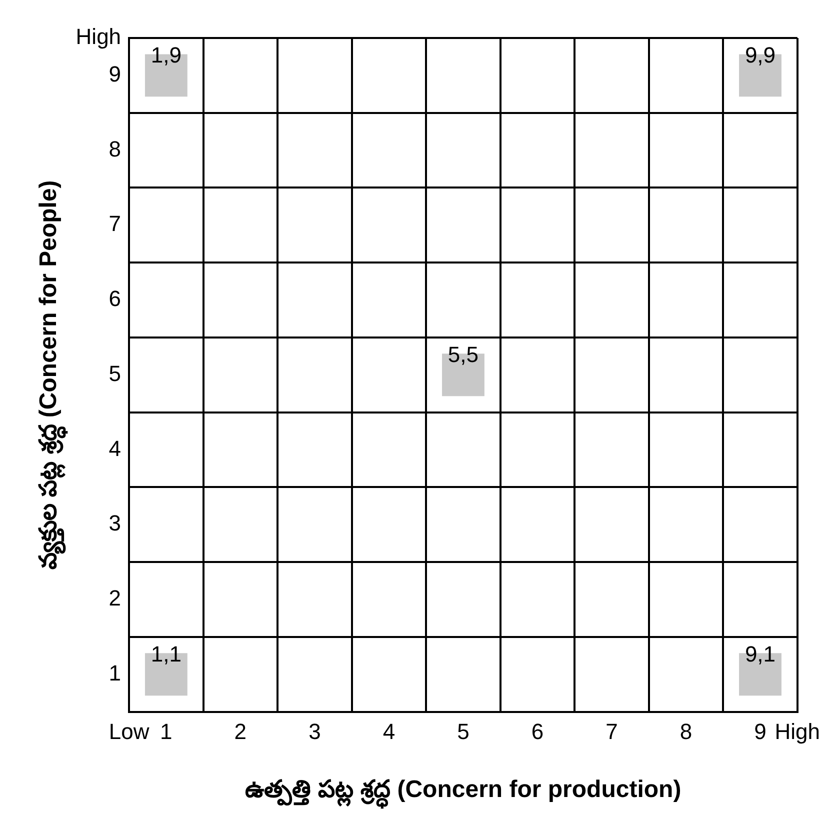 The height and width of the screenshot is (826, 840). Describe the element at coordinates (463, 354) in the screenshot. I see `annotation: 5,5` at that location.